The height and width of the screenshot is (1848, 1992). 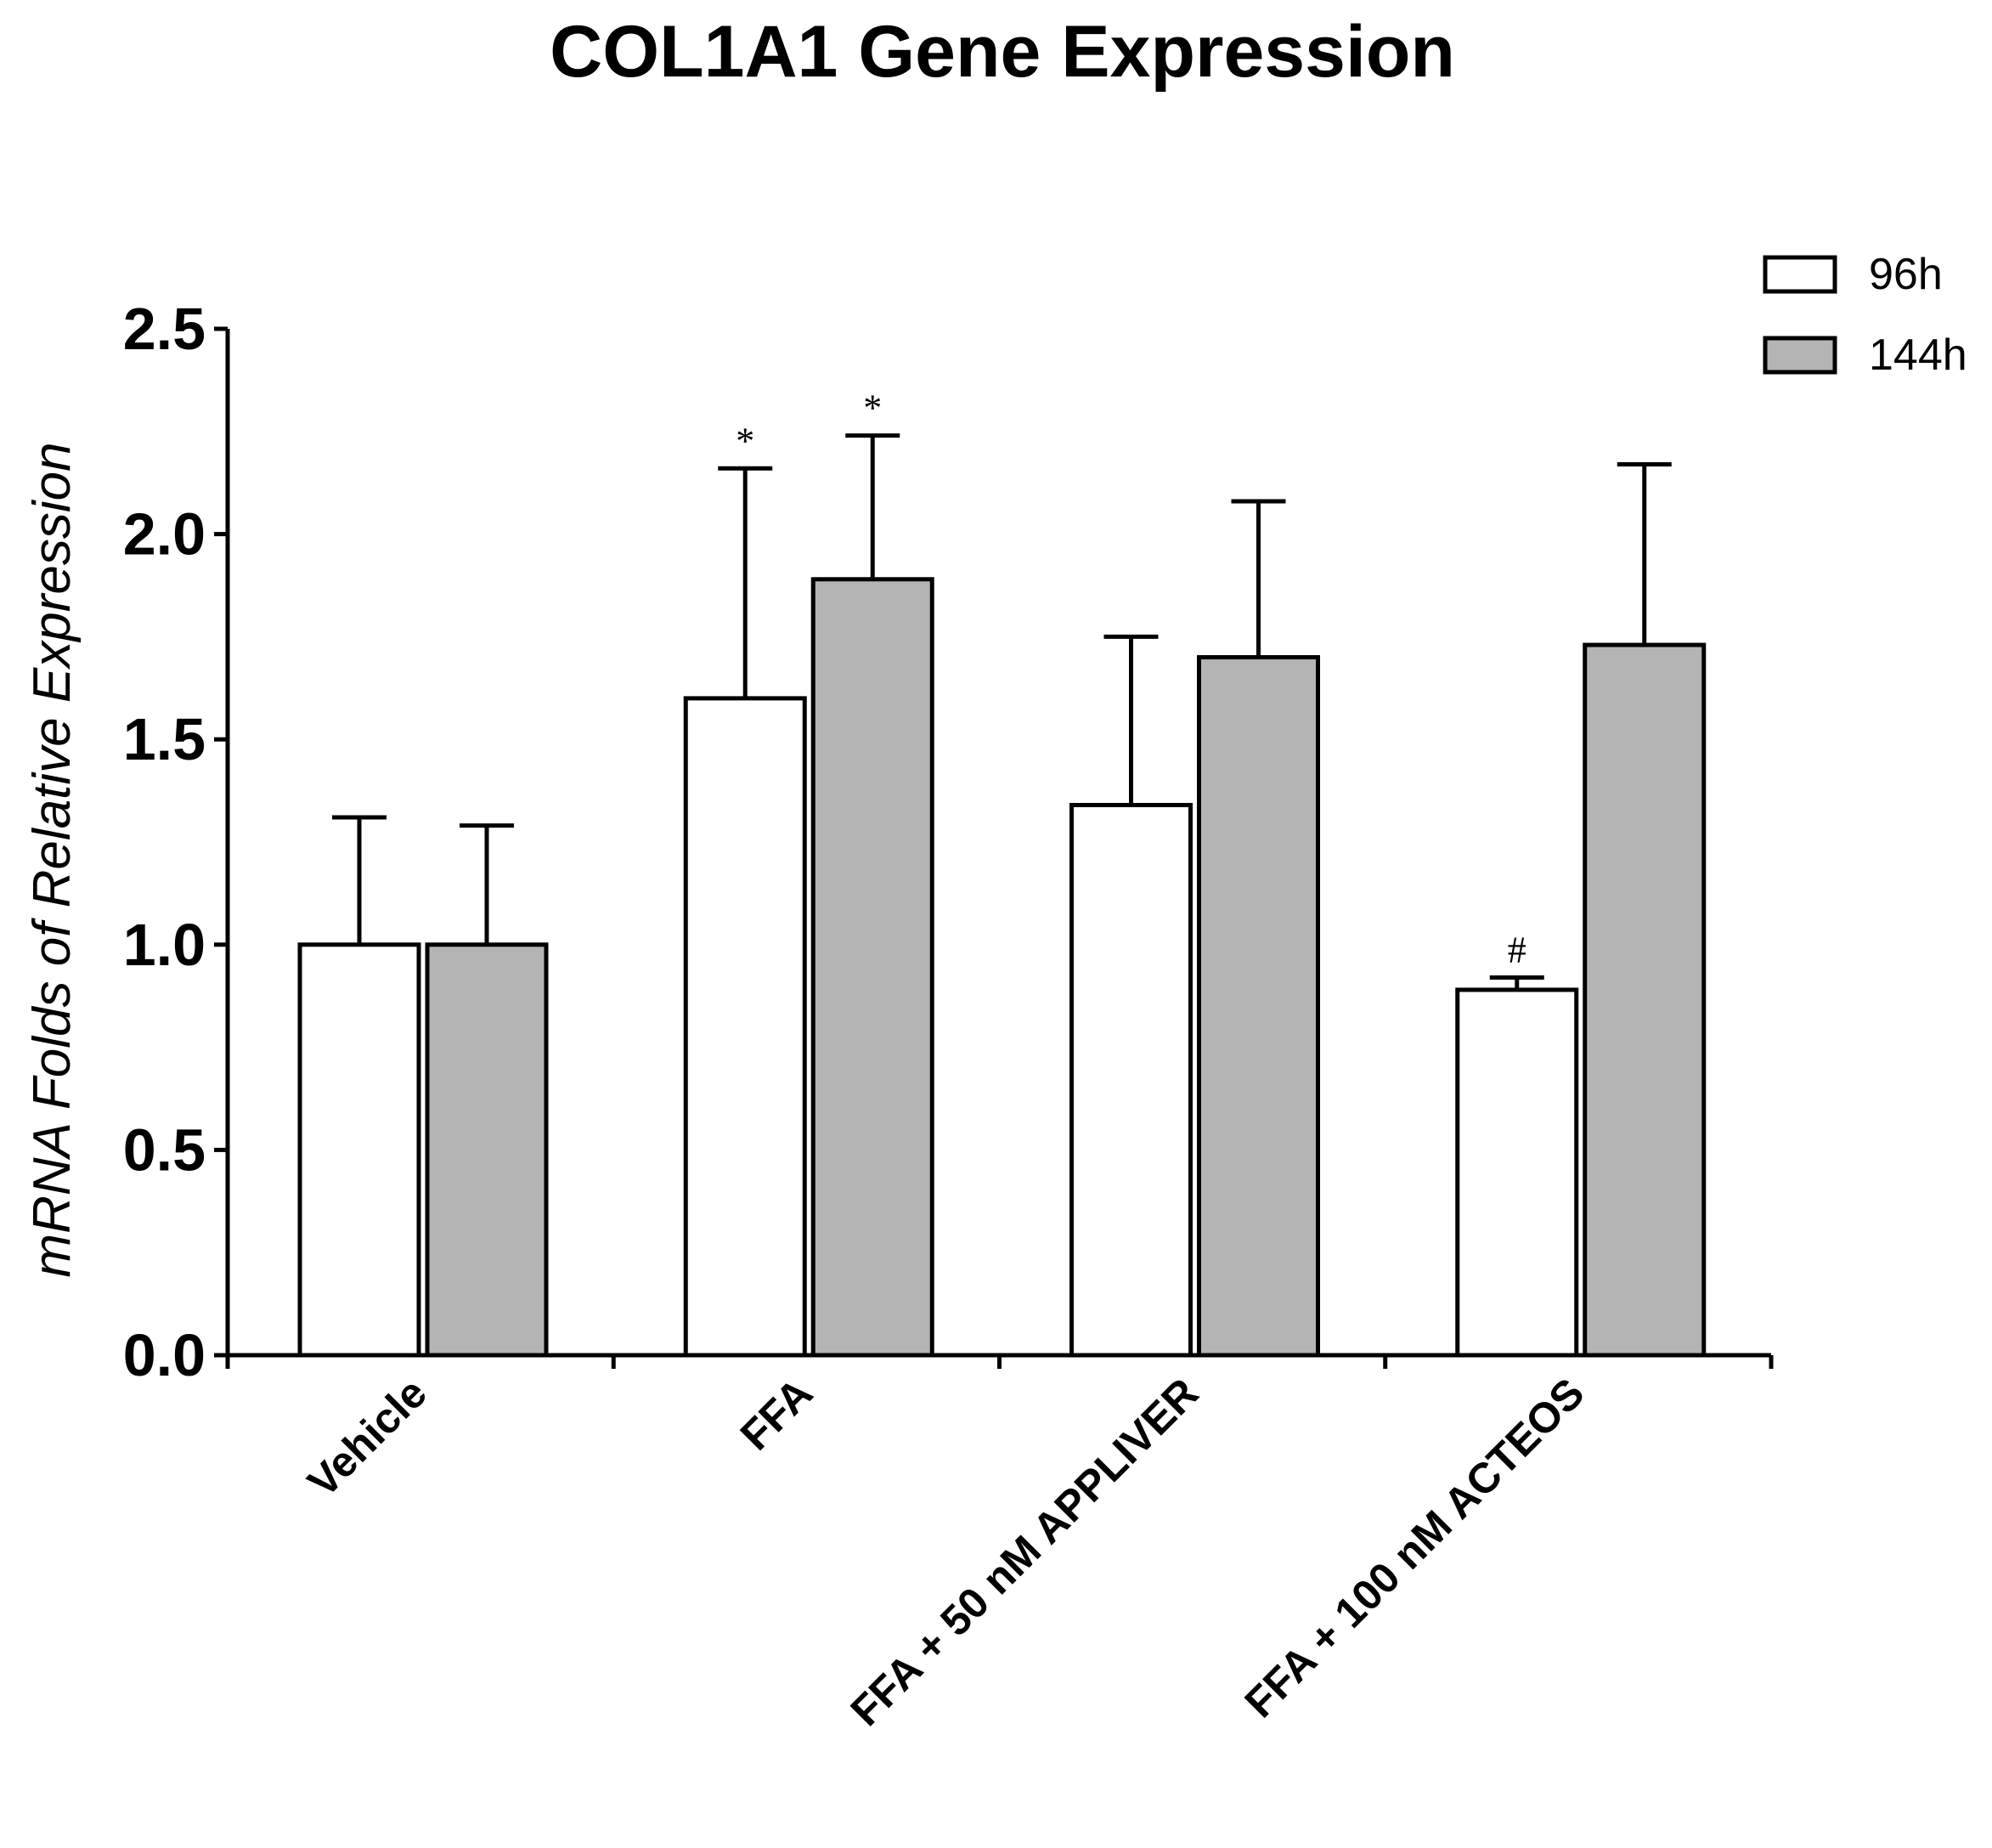 I want to click on x-category-label-2: FFA + 50 nM APPLIVER, so click(x=1025, y=1552).